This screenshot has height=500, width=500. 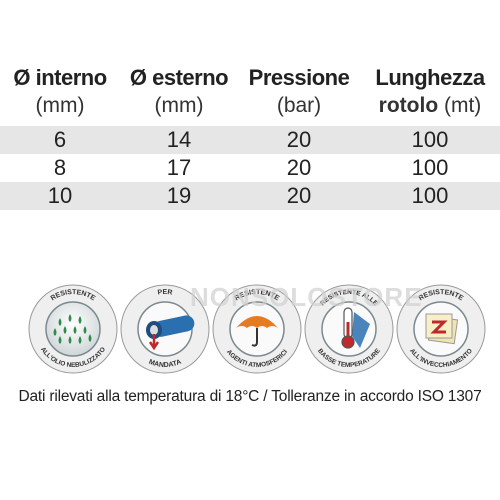 I want to click on header-roll-length: Lunghezza rotolo (mt), so click(x=430, y=92).